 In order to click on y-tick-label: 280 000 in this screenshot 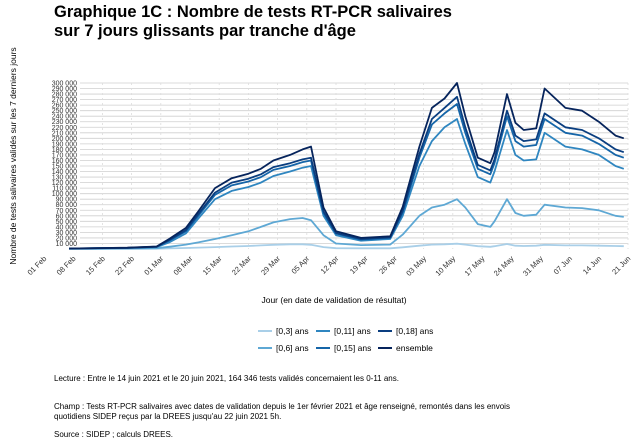, I will do `click(64, 95)`.